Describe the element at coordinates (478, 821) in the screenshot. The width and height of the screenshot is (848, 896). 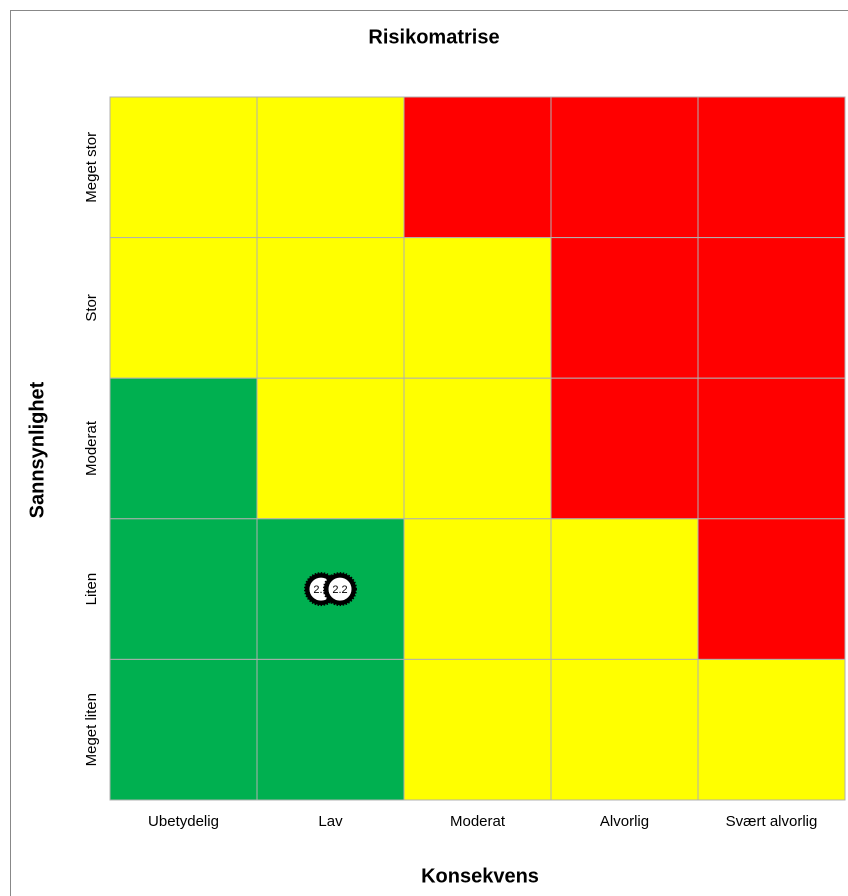
I see `x-tick-label: Moderat` at that location.